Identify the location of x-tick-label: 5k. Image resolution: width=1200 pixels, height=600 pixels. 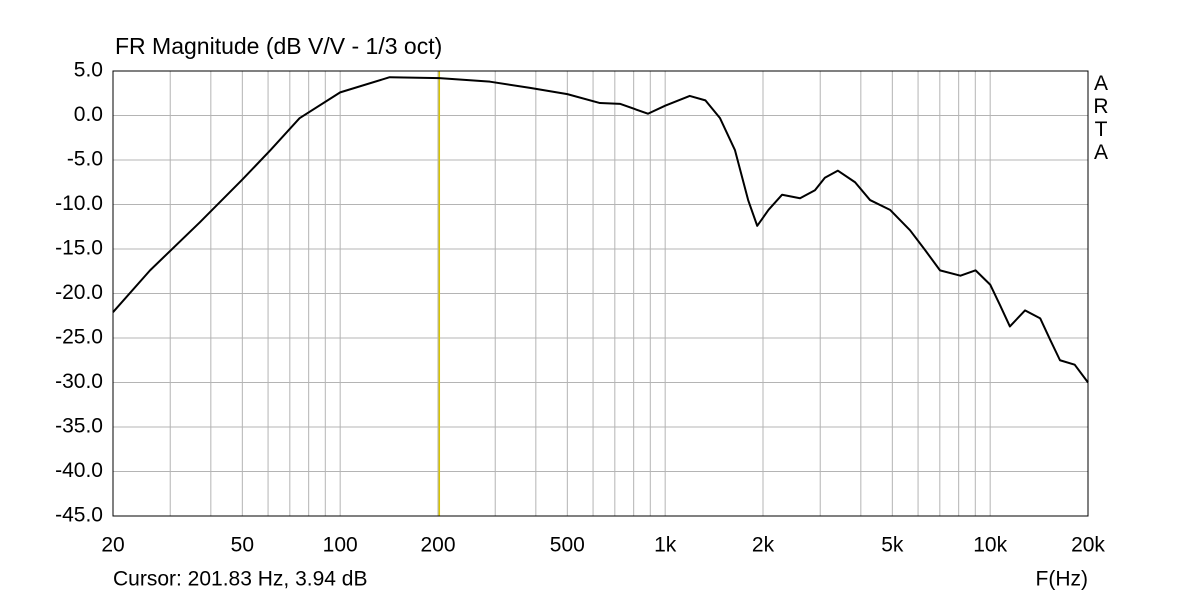
(892, 545).